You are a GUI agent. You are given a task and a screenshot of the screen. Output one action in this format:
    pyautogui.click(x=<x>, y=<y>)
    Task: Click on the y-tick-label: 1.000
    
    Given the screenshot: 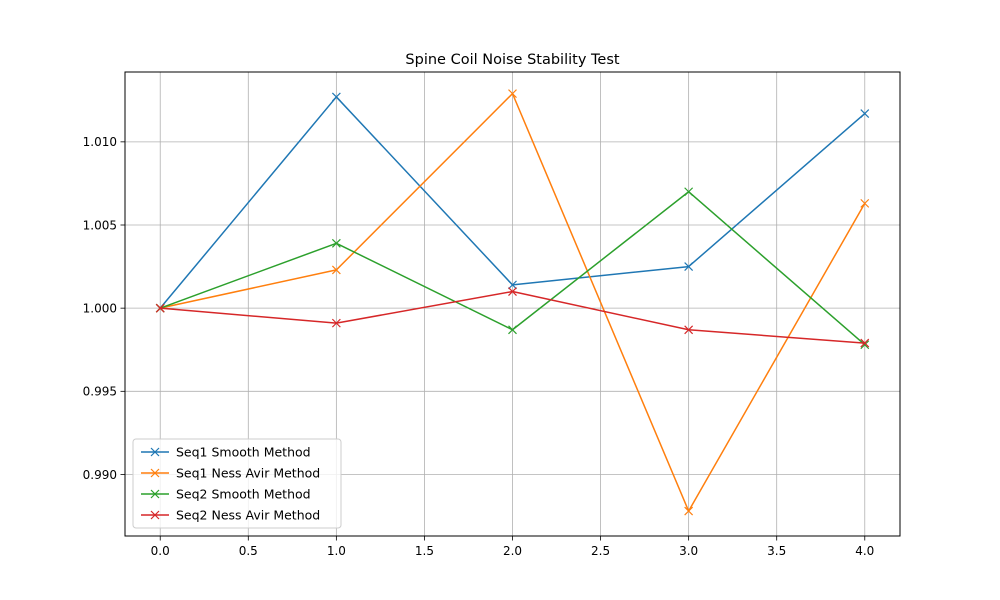 What is the action you would take?
    pyautogui.click(x=100, y=308)
    